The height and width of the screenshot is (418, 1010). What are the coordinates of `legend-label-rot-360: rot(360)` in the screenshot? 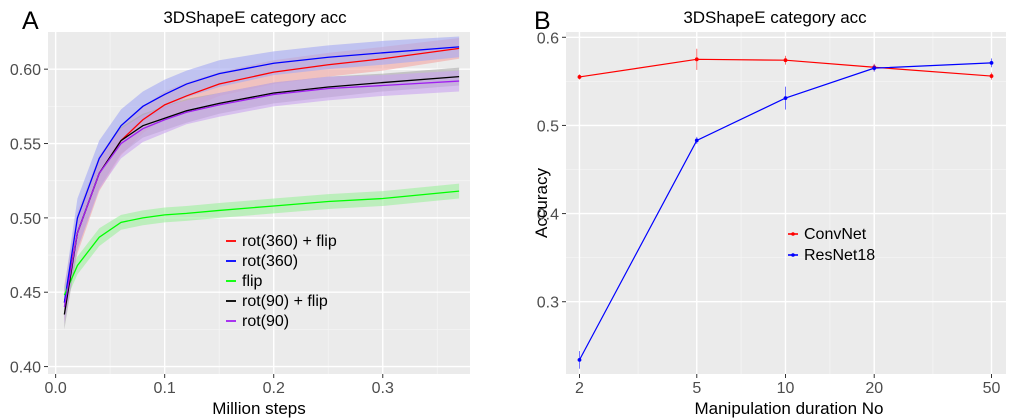 It's located at (270, 261).